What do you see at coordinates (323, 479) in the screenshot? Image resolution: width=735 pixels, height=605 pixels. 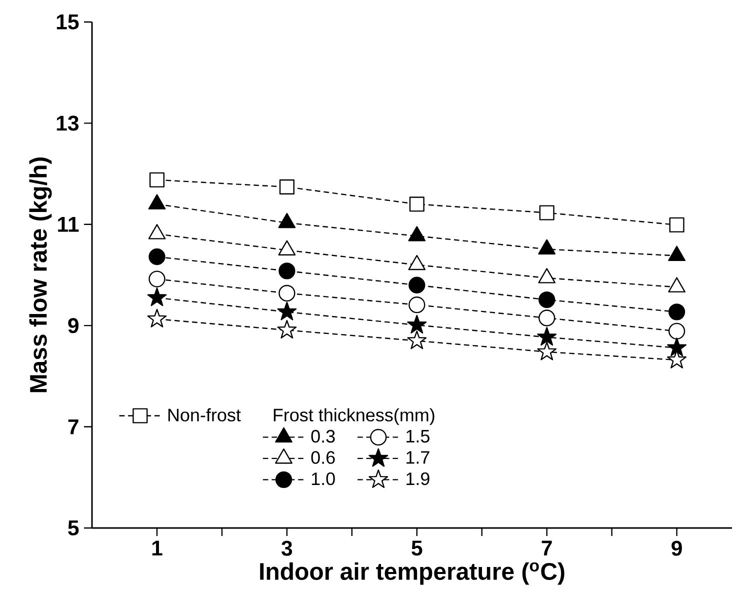 I see `legend-label: 1.0` at bounding box center [323, 479].